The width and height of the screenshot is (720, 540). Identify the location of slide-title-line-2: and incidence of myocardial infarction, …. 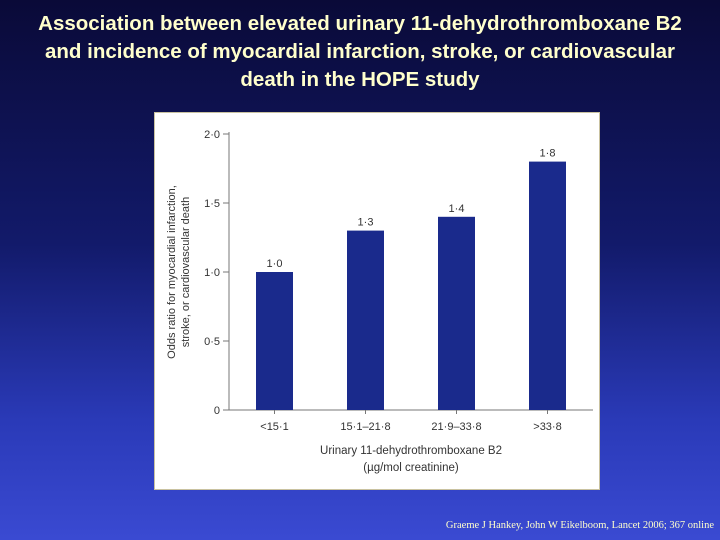
(359, 51).